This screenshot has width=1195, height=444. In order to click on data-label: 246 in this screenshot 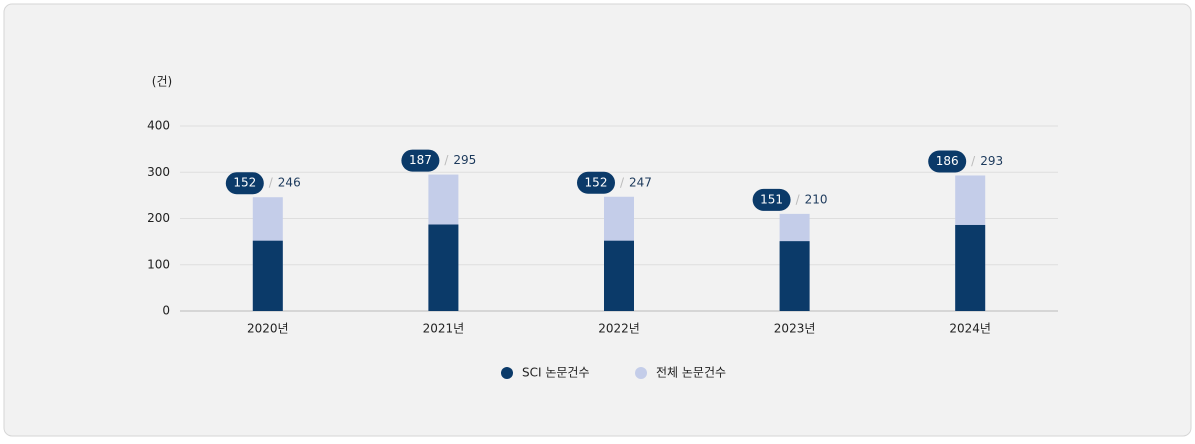, I will do `click(289, 183)`.